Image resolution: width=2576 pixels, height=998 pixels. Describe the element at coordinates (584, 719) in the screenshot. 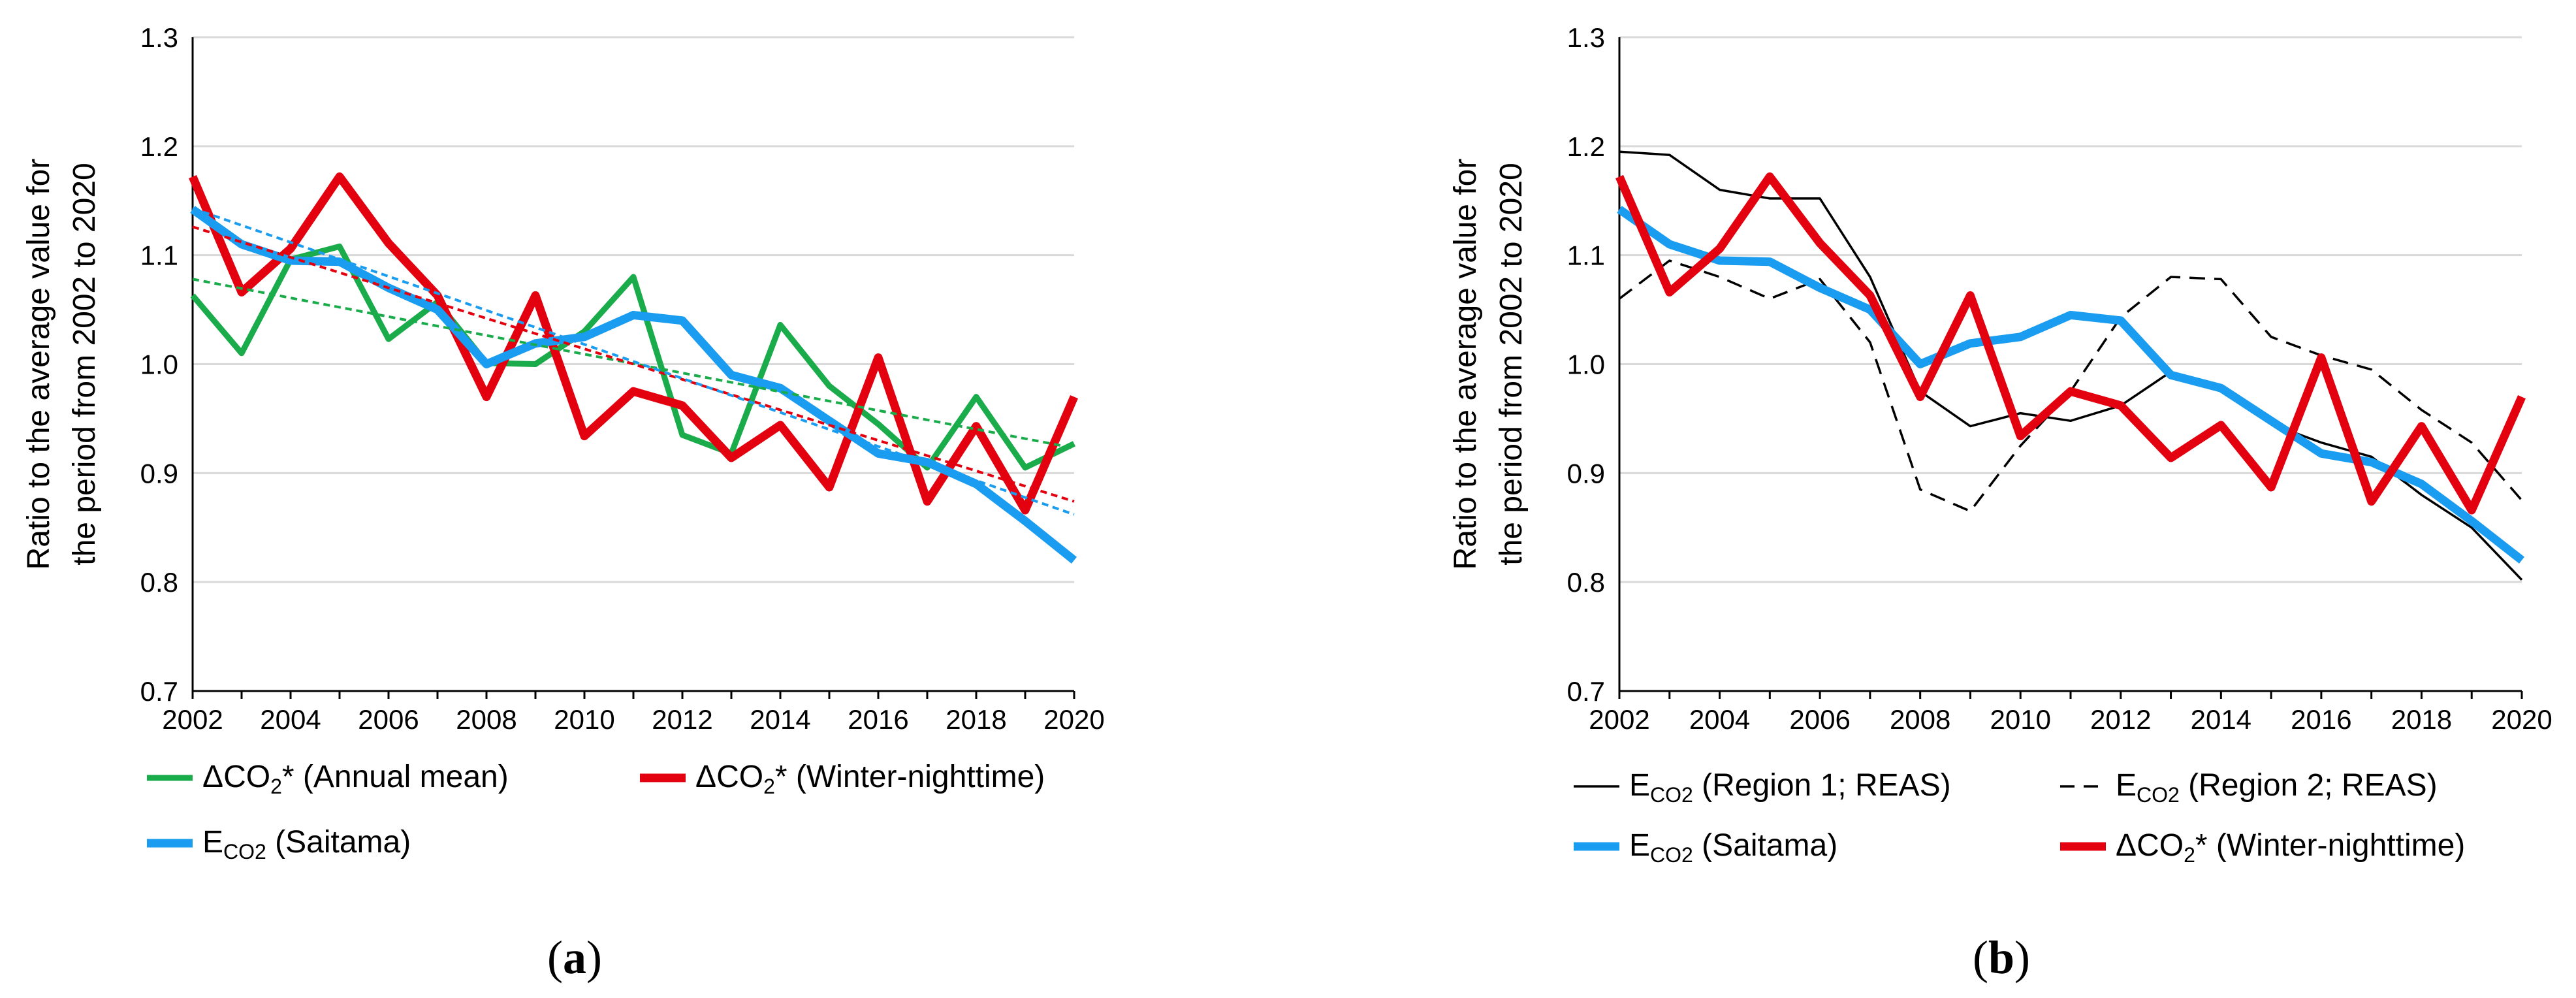

I see `panel-a-x-tick-label: 2010` at that location.